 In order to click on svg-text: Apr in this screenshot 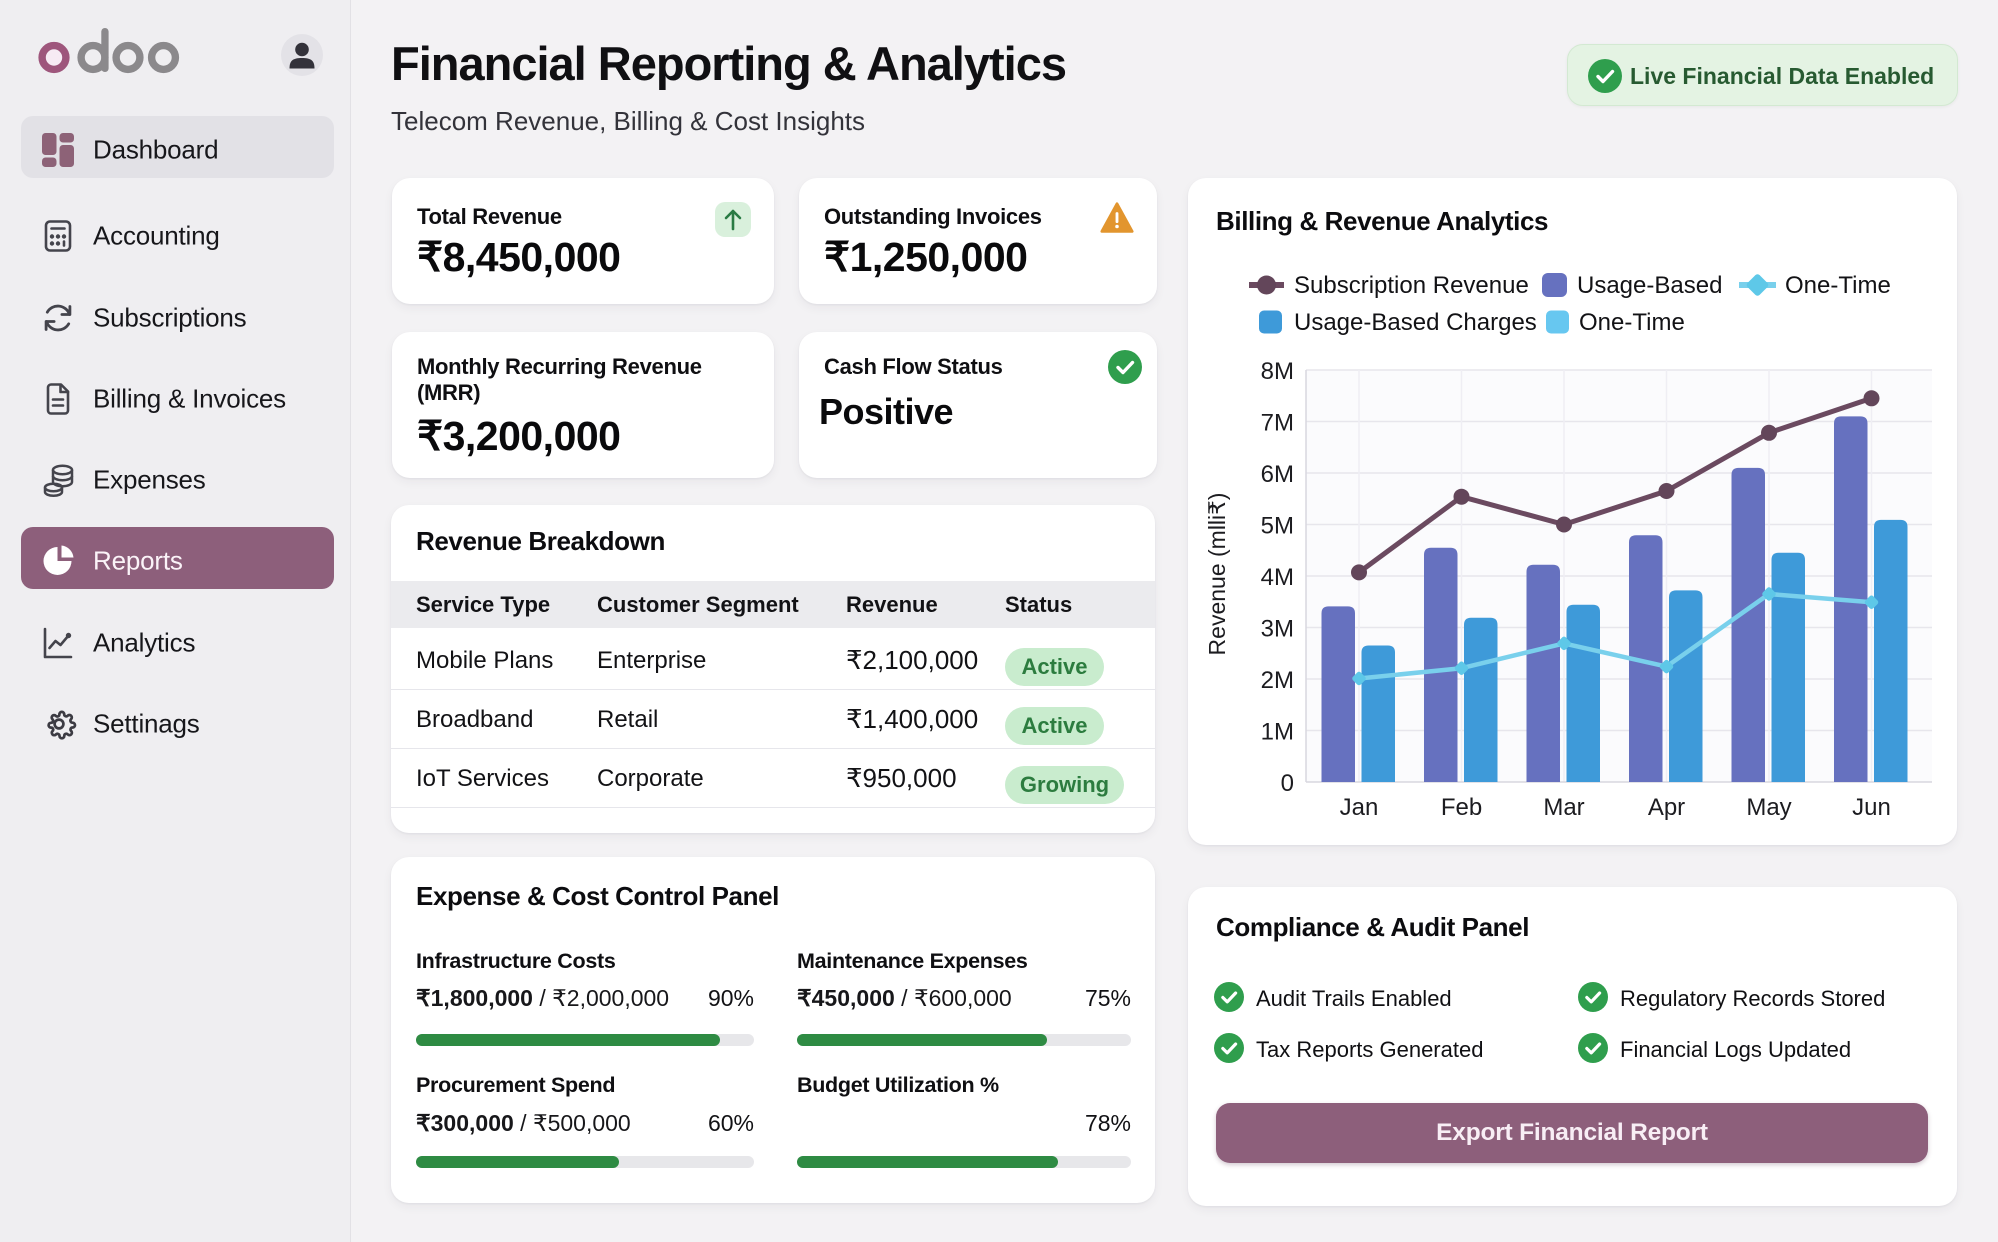, I will do `click(1666, 807)`.